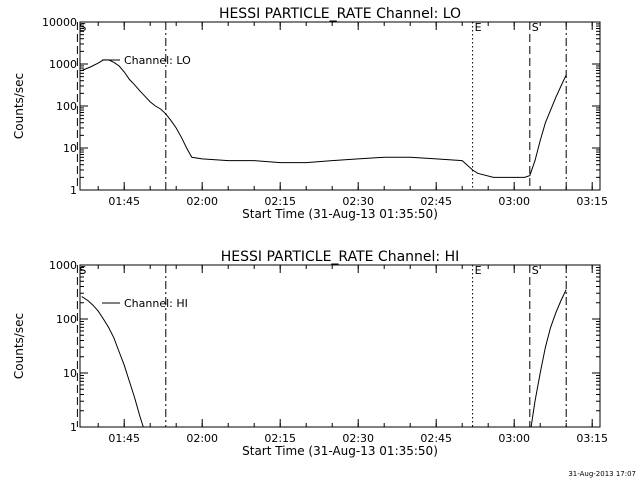 This screenshot has height=480, width=640. What do you see at coordinates (156, 303) in the screenshot?
I see `legend-label: Channel: HI` at bounding box center [156, 303].